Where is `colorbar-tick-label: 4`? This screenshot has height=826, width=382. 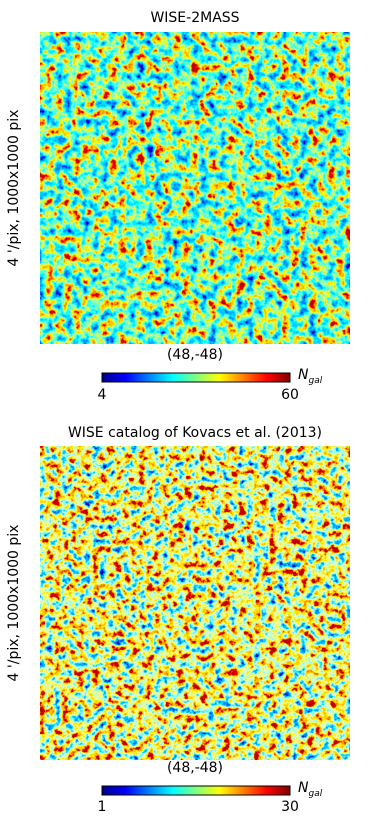
colorbar-tick-label: 4 is located at coordinates (102, 395).